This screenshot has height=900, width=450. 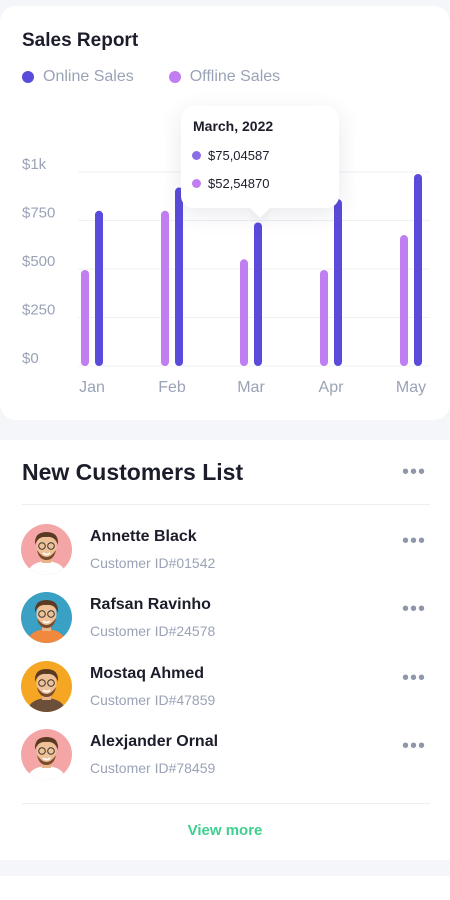 I want to click on bar-online-sales-feb, so click(x=179, y=276).